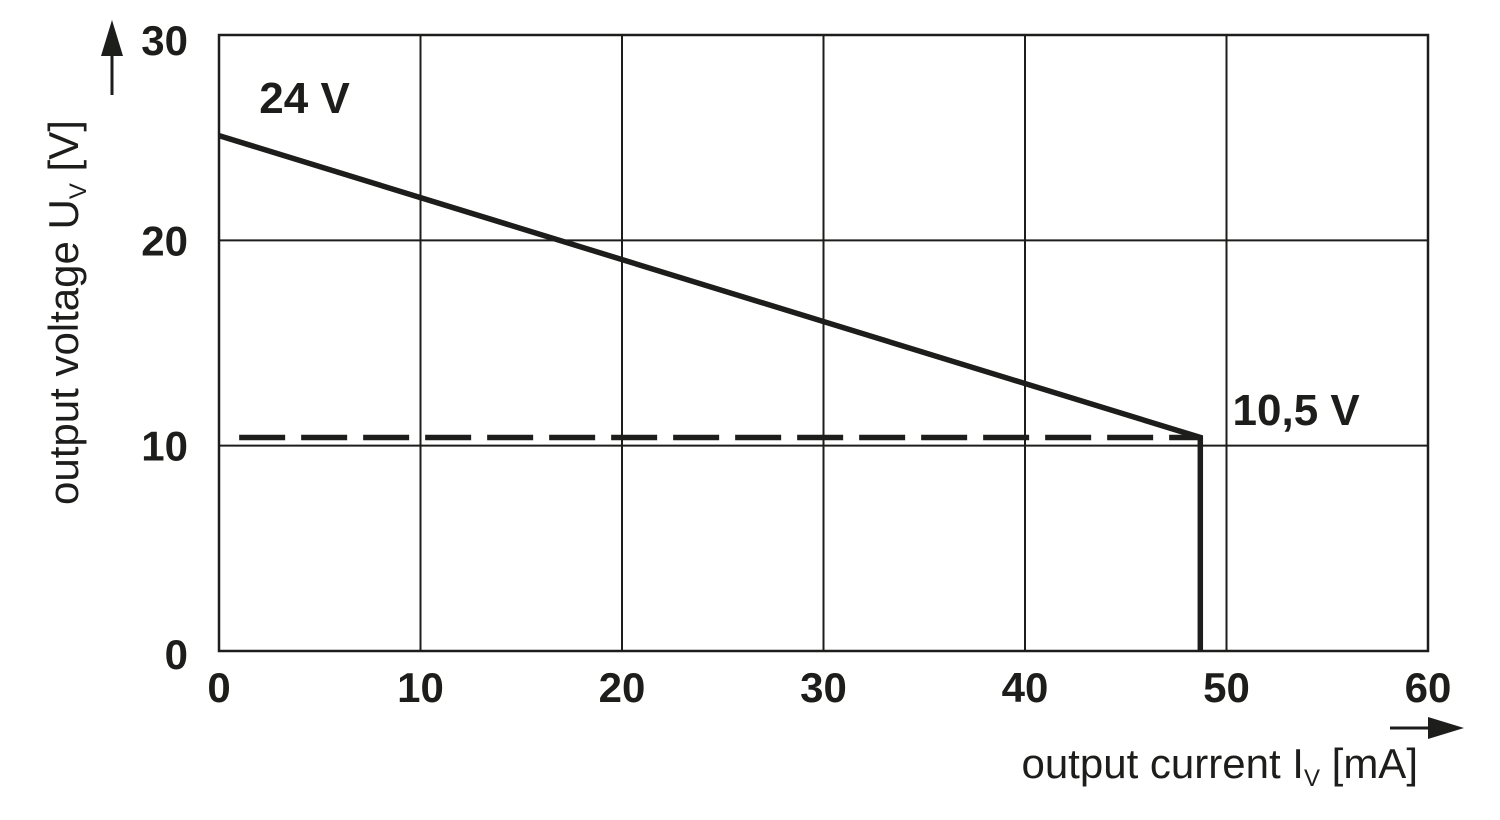  Describe the element at coordinates (176, 654) in the screenshot. I see `y-tick-label: 0` at that location.